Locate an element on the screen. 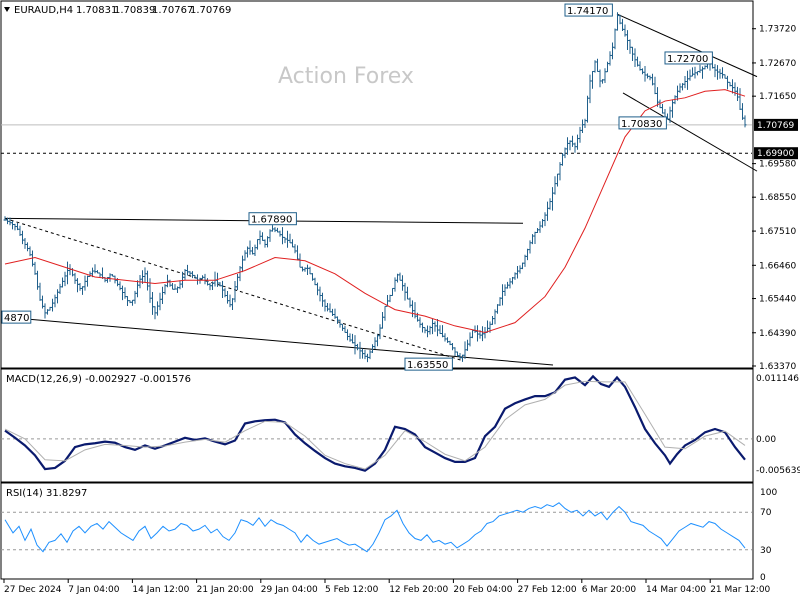 The height and width of the screenshot is (600, 800). svg-text: 1.67890 is located at coordinates (271, 220).